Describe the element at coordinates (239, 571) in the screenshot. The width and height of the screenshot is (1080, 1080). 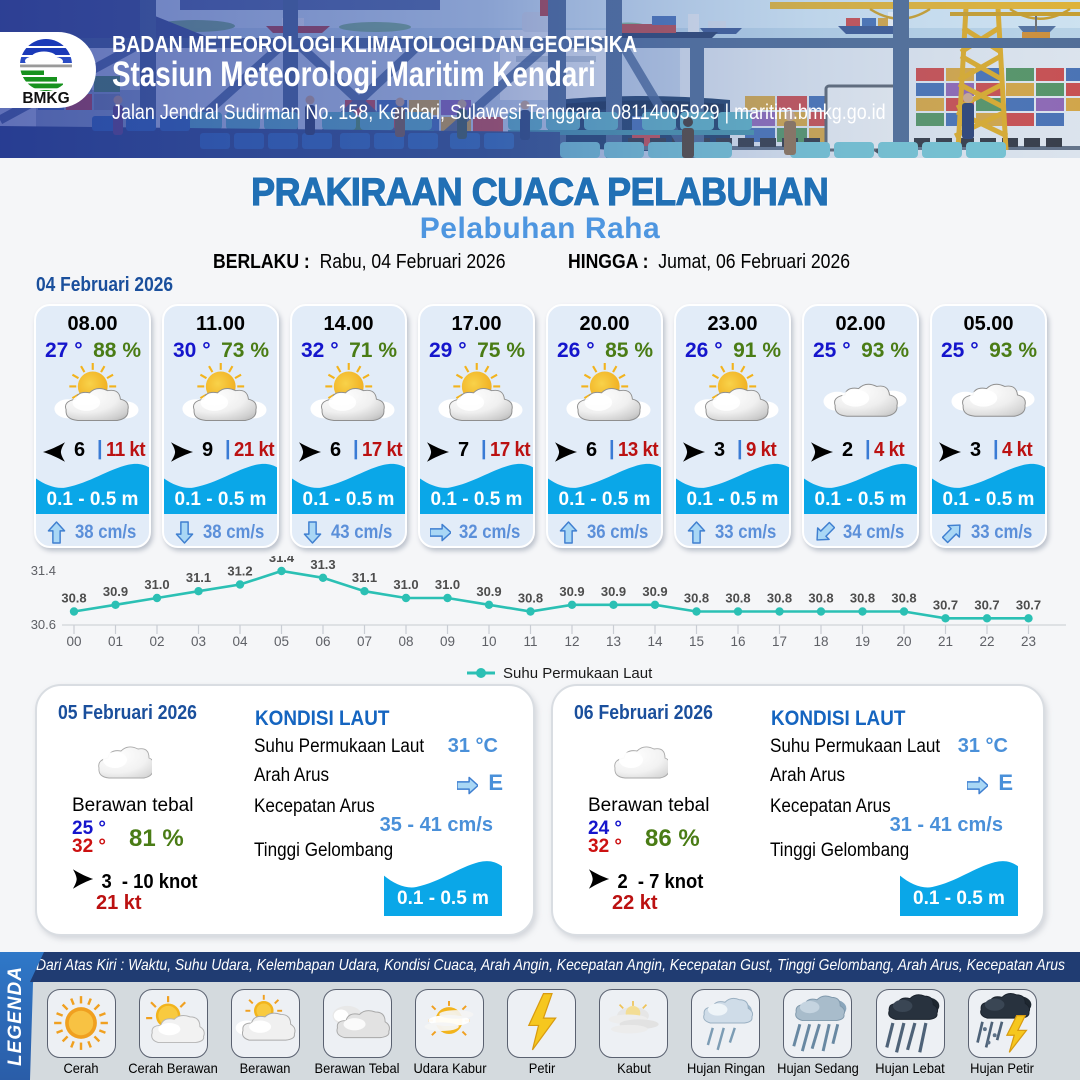
I see `svg-text: 31.2` at that location.